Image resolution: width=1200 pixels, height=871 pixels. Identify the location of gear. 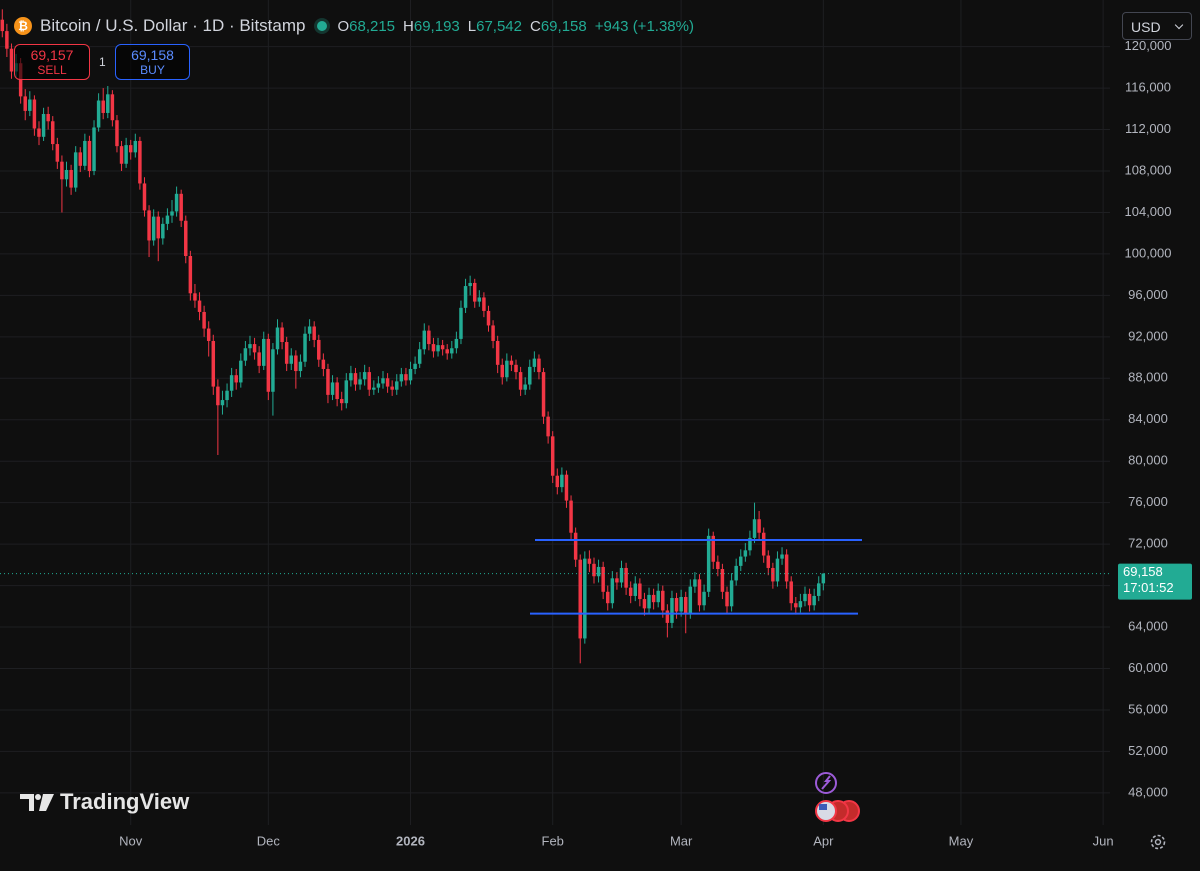
(1158, 842).